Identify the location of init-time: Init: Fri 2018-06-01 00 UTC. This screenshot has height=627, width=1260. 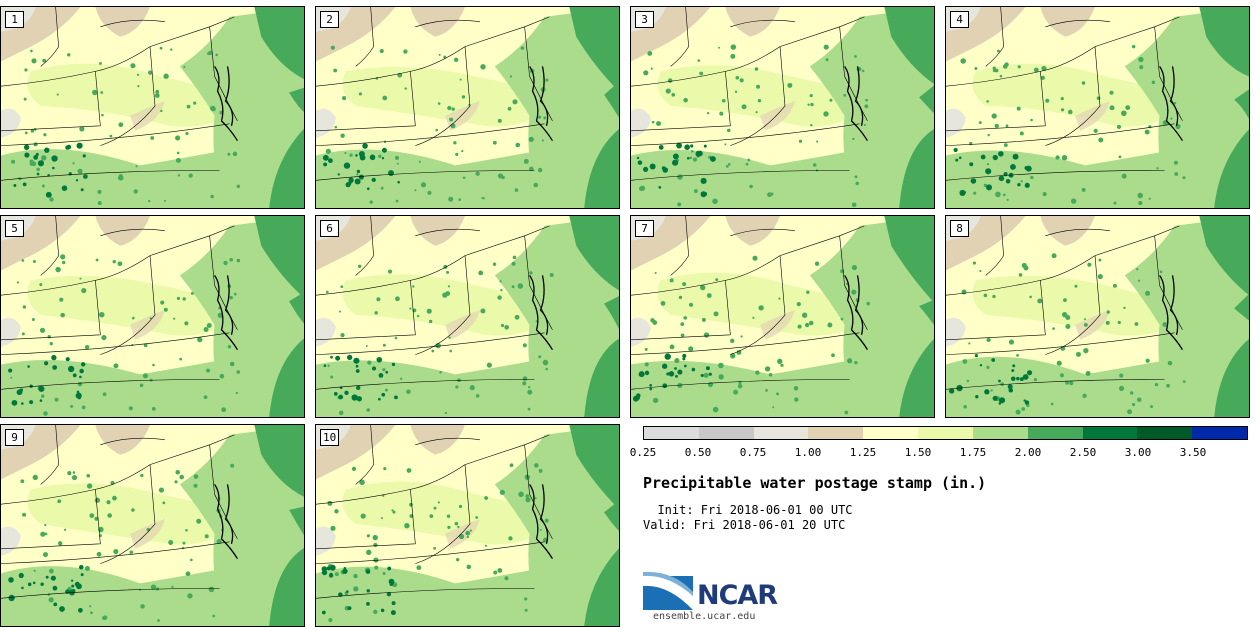
(748, 510).